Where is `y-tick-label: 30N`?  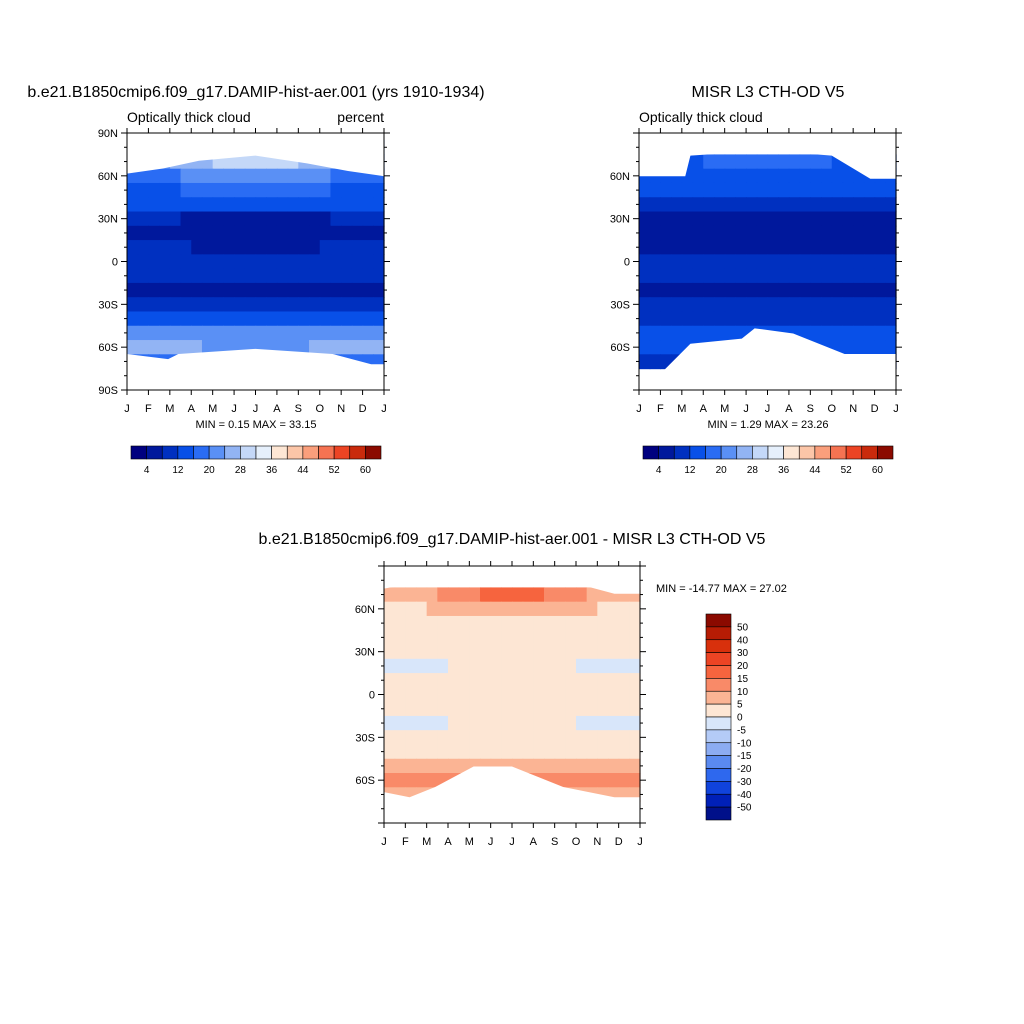 y-tick-label: 30N is located at coordinates (108, 220).